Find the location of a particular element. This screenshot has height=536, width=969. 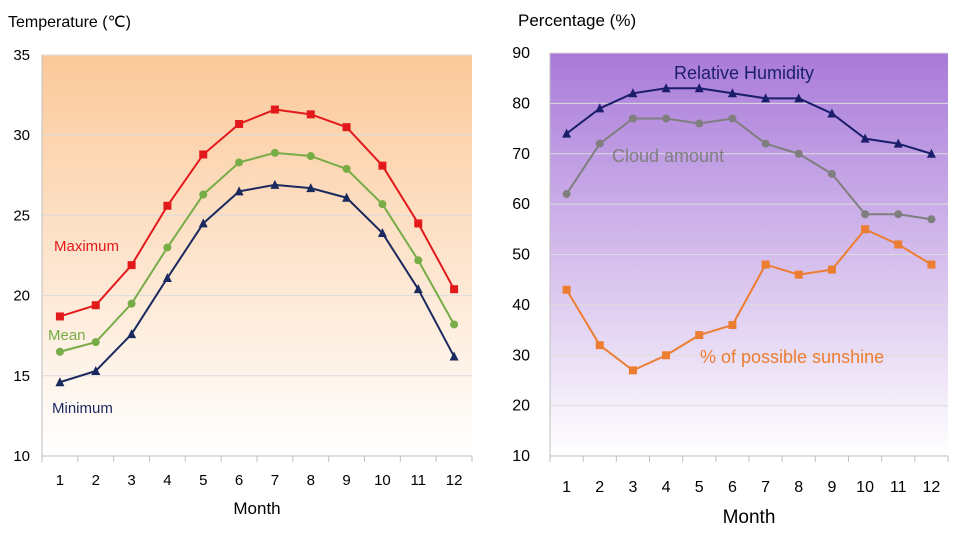

percentage-x-tick-label: 5 is located at coordinates (699, 487).